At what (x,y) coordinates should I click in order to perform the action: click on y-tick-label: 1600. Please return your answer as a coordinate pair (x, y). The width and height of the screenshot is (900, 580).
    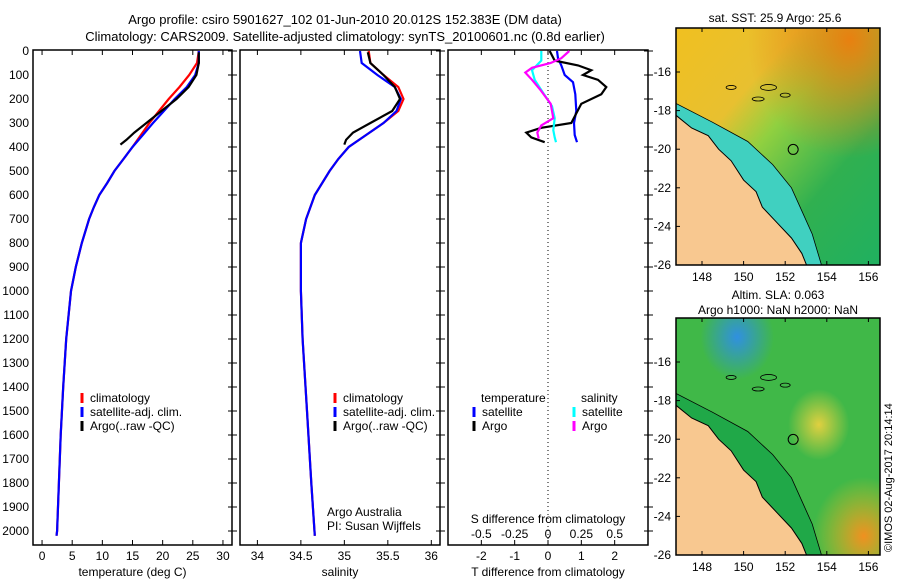
    Looking at the image, I should click on (15, 435).